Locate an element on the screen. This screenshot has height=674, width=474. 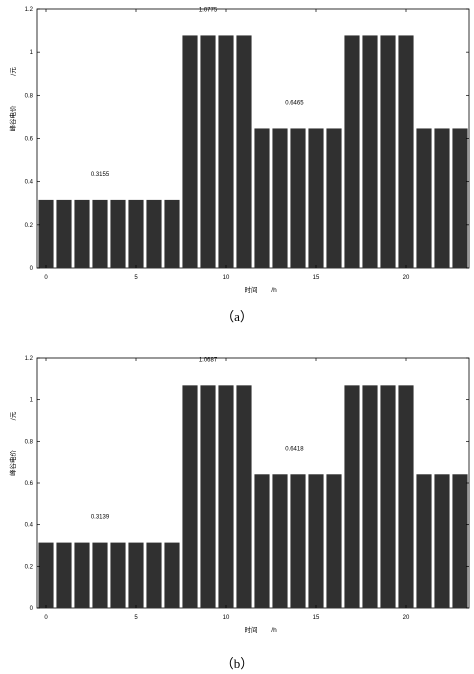
annotation-label: 0.6465 is located at coordinates (294, 103).